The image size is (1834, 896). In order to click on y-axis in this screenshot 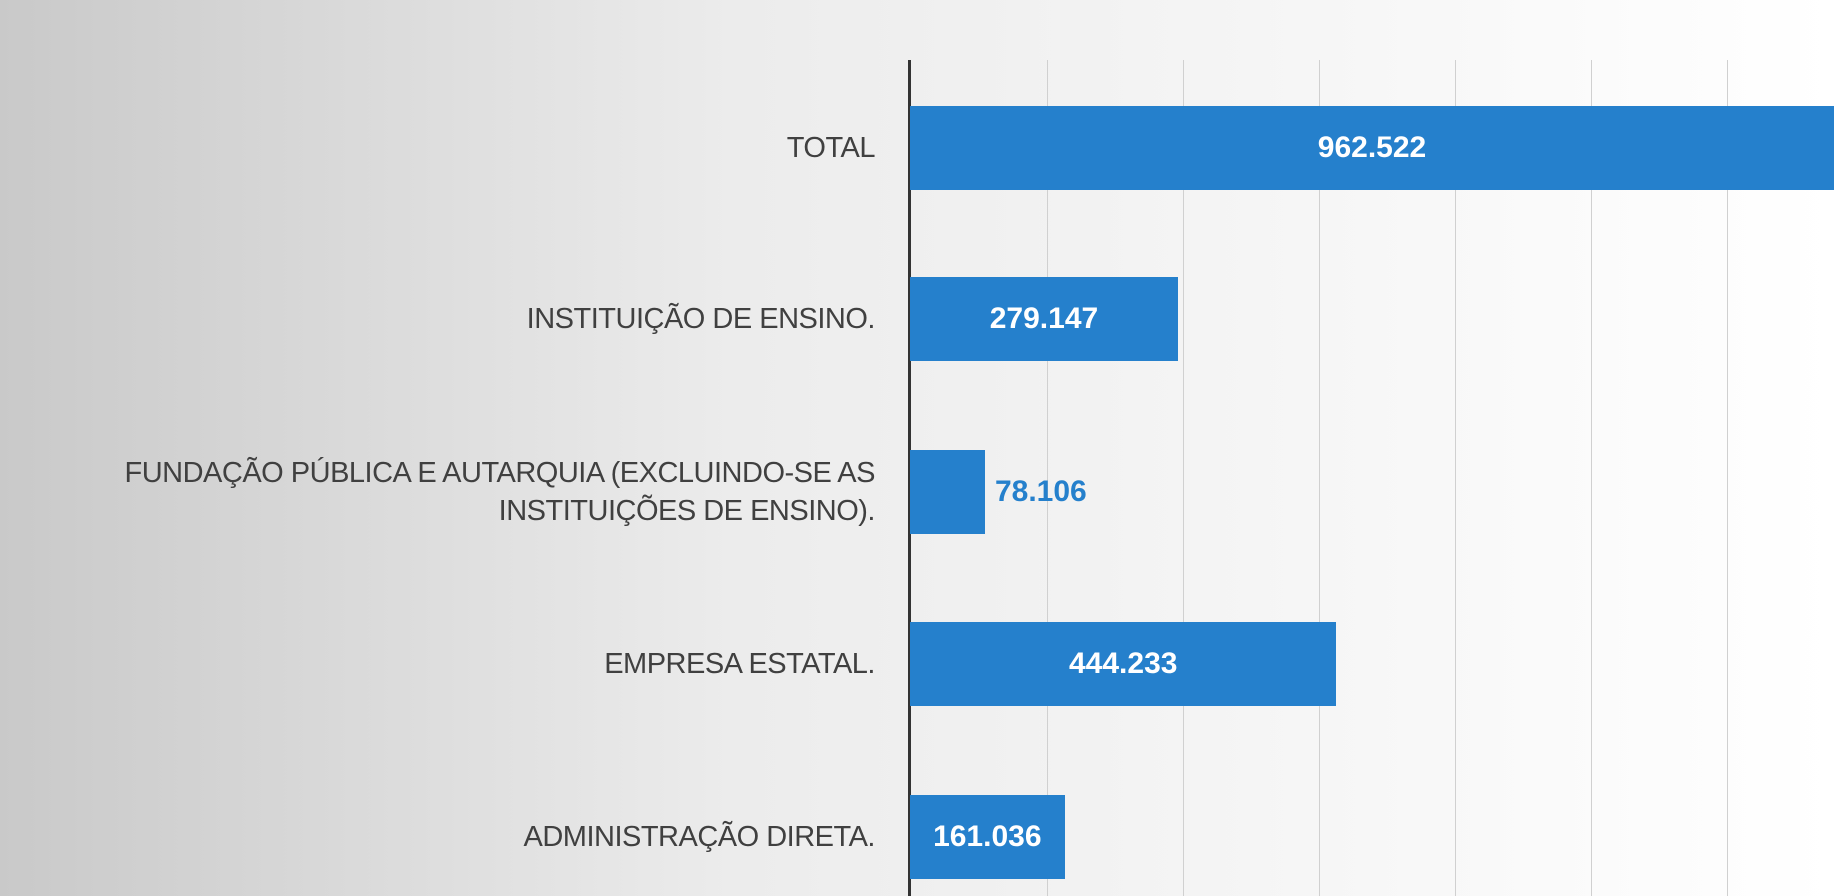, I will do `click(909, 478)`.